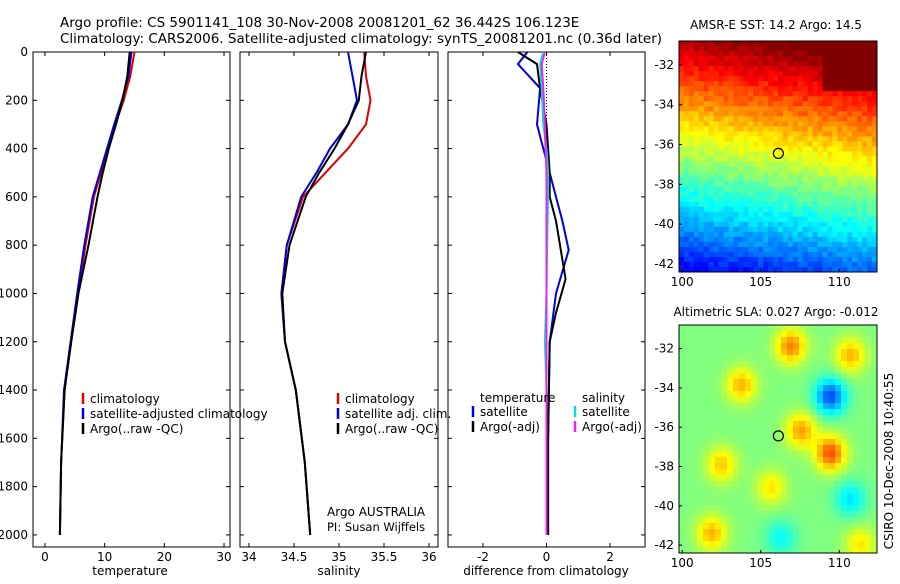  I want to click on x-axis-label-difference: difference from climatology, so click(546, 571).